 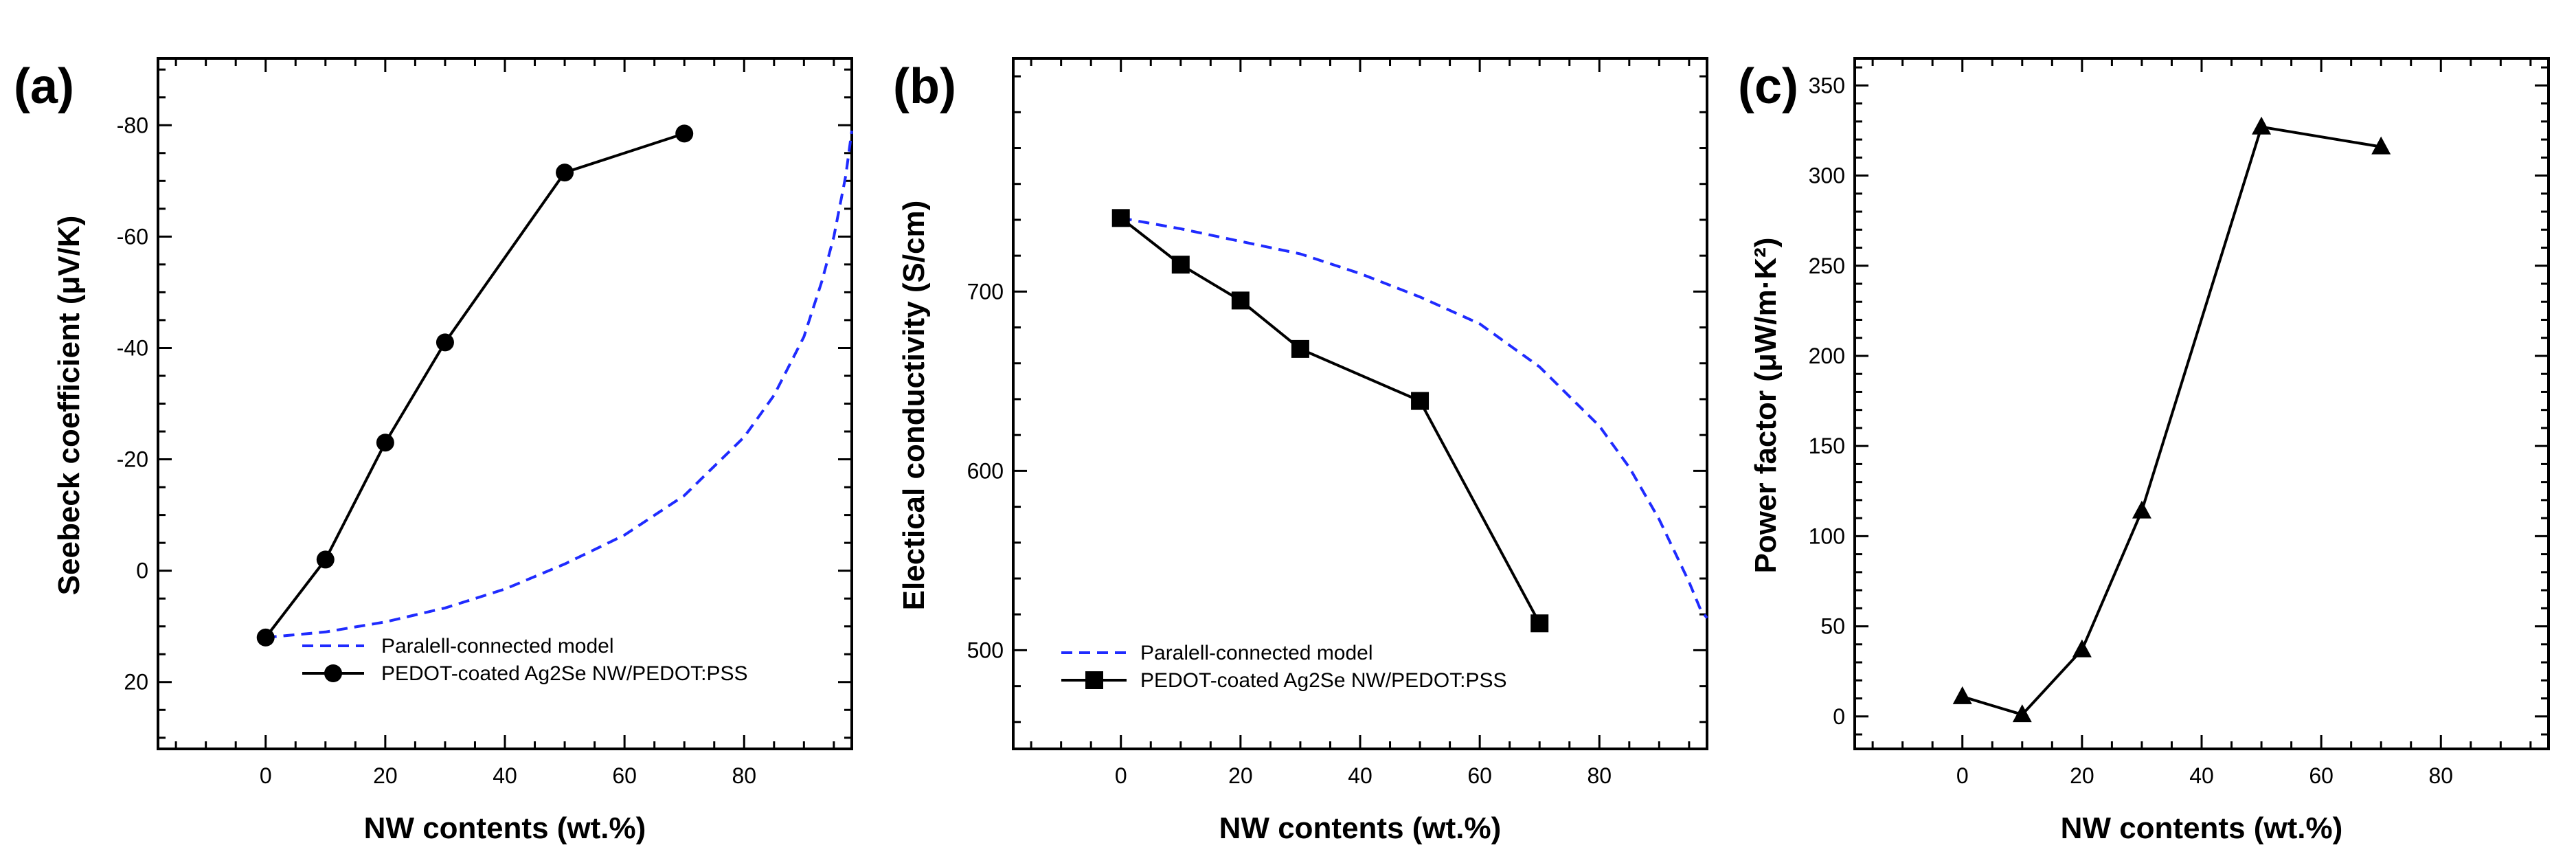 I want to click on panel-b-model-line, so click(x=1414, y=418).